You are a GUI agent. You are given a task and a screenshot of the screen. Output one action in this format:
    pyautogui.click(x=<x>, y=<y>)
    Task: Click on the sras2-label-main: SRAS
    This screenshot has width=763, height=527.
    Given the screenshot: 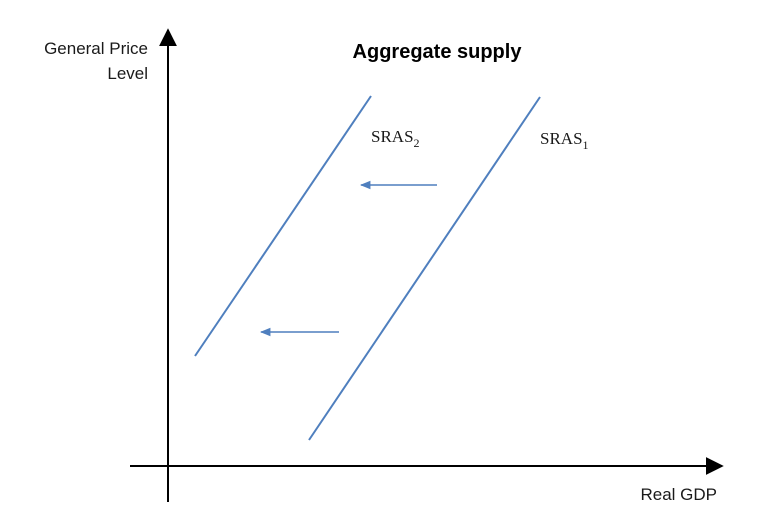 What is the action you would take?
    pyautogui.click(x=392, y=136)
    